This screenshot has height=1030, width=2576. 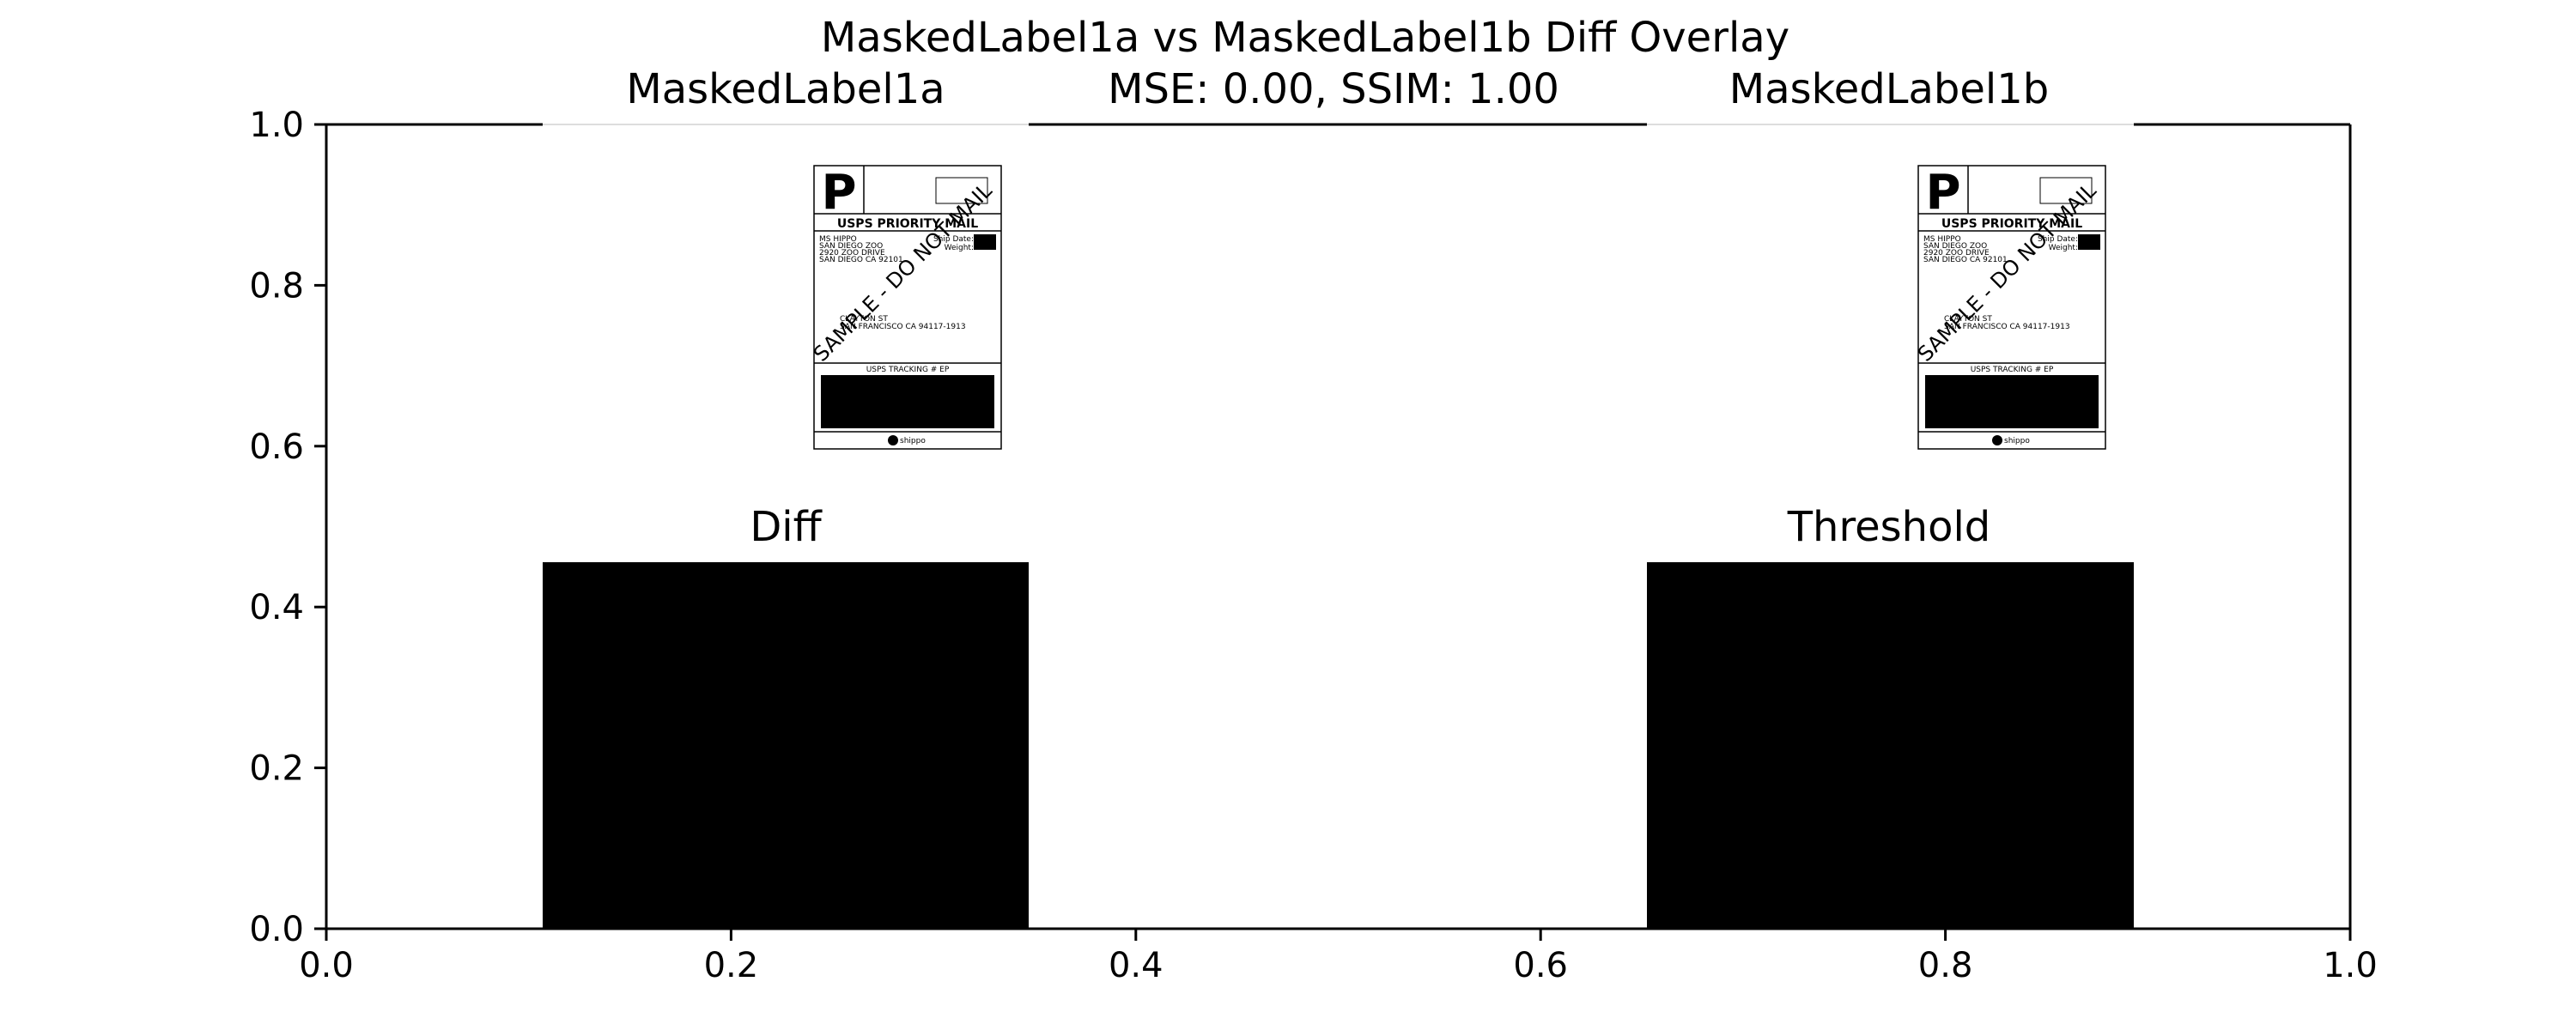 I want to click on y-tick-label: 1.0, so click(x=276, y=125).